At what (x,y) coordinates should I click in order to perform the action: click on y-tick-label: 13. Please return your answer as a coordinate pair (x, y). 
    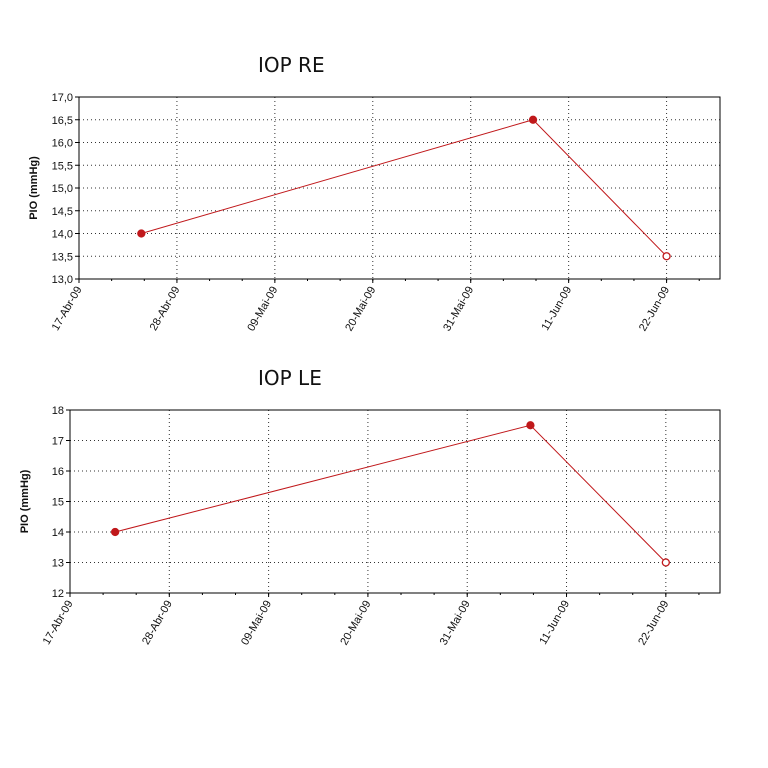
    Looking at the image, I should click on (58, 564).